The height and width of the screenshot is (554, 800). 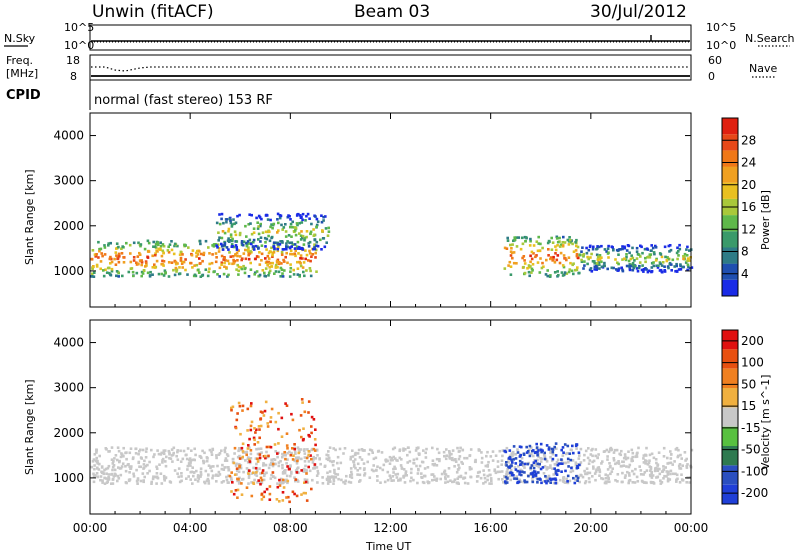 What do you see at coordinates (490, 528) in the screenshot?
I see `x-tick-label: 16:00` at bounding box center [490, 528].